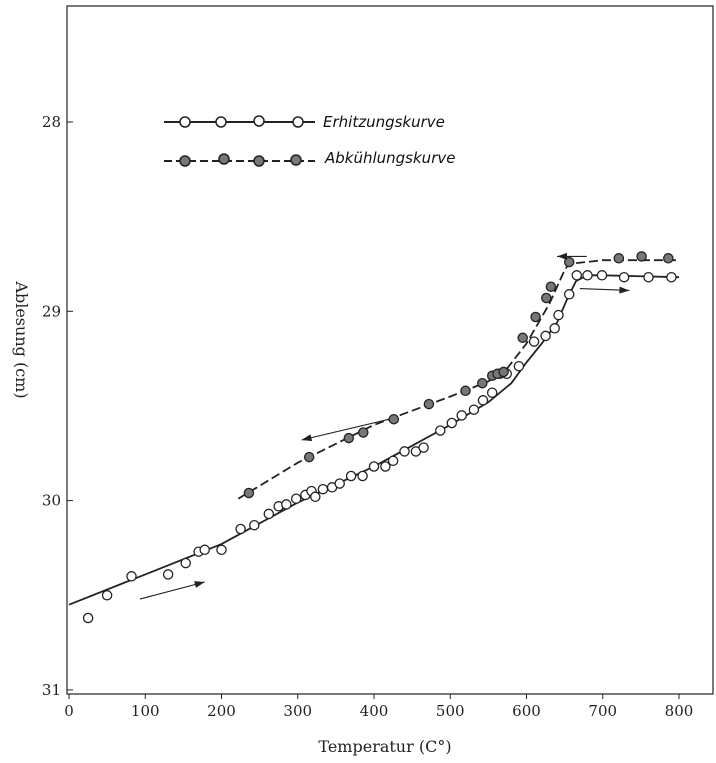 This screenshot has height=763, width=716. What do you see at coordinates (51, 690) in the screenshot?
I see `y-tick-label: 31` at bounding box center [51, 690].